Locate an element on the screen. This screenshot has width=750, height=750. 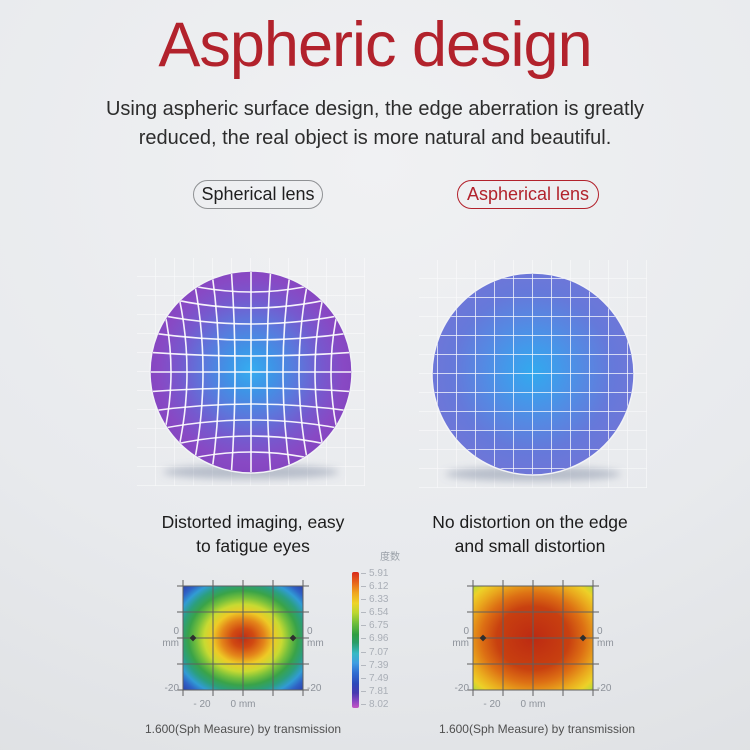
legend-tick: 7.81 is located at coordinates (374, 691).